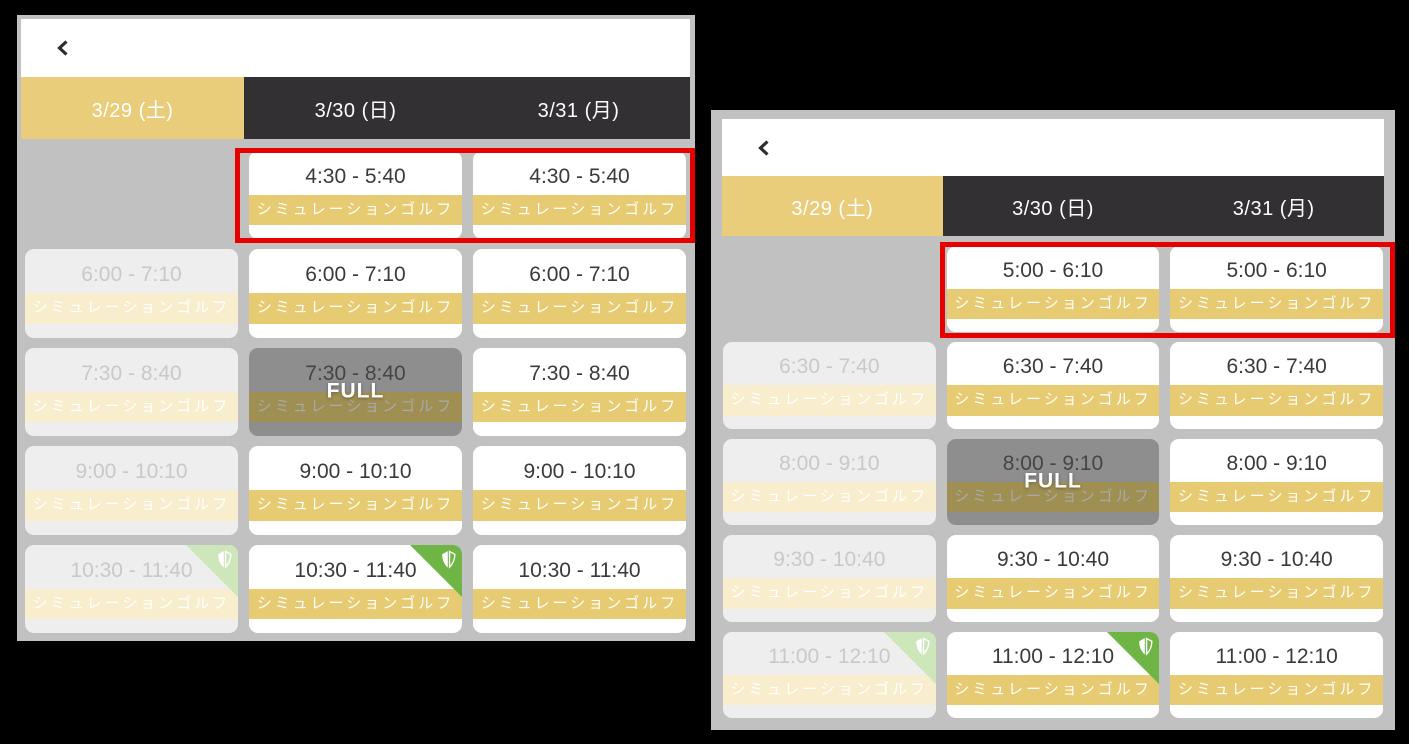 The width and height of the screenshot is (1409, 744). I want to click on timeslot-card: 8:00 - 9:10 シミュレーションゴルフ FULL, so click(1053, 482).